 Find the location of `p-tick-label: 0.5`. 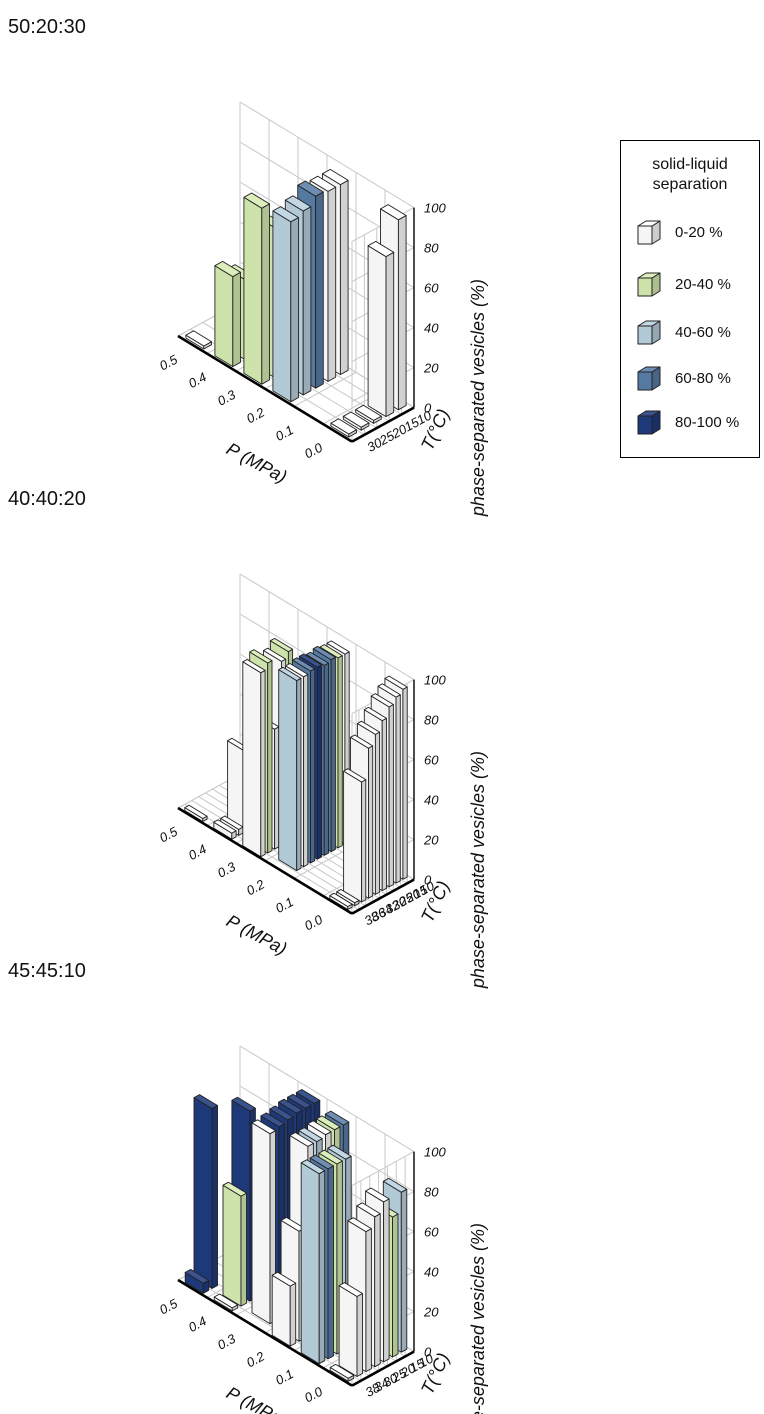

p-tick-label: 0.5 is located at coordinates (169, 834).